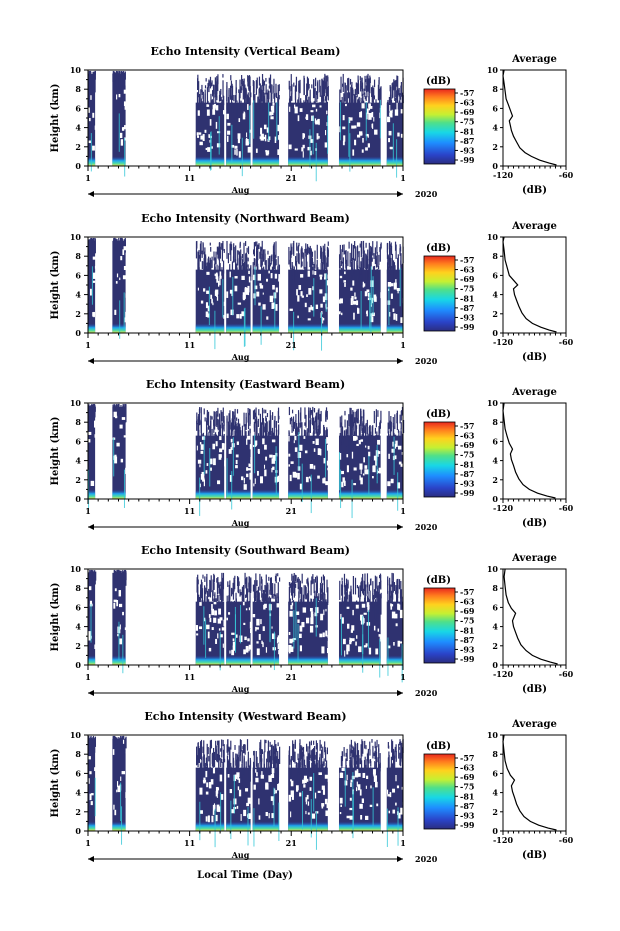  I want to click on profile-y-tick-label: 8, so click(495, 256).